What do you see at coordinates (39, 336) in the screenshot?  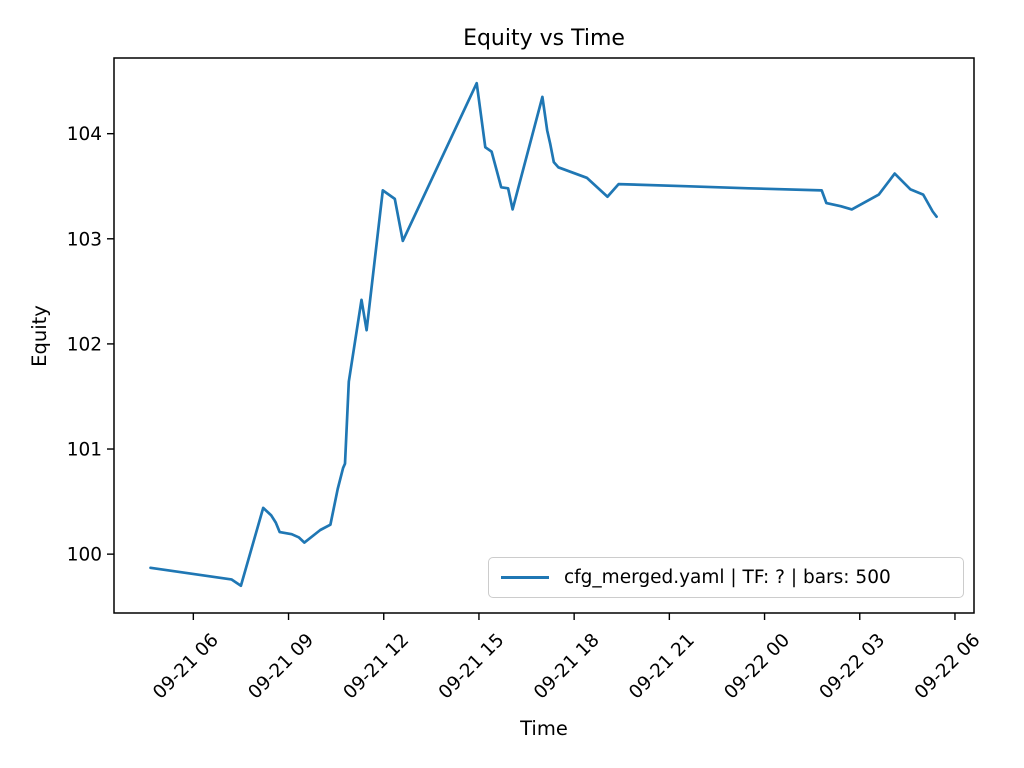 I see `y-axis-label: Equity` at bounding box center [39, 336].